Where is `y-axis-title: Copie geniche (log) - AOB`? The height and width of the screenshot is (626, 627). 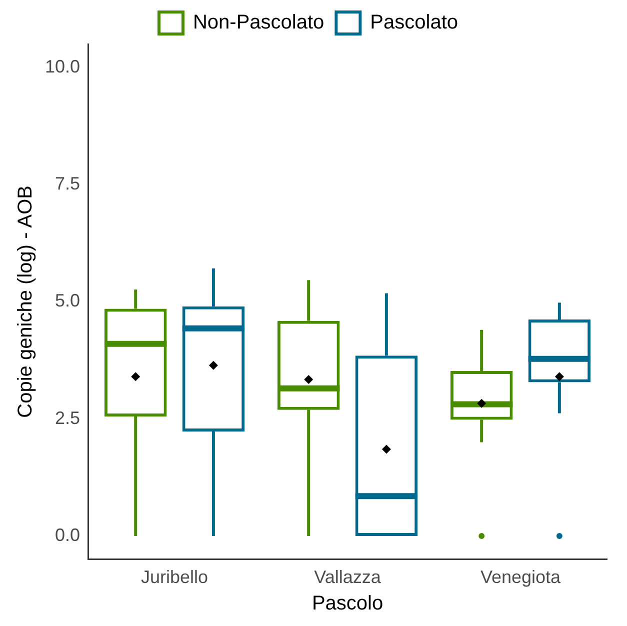
y-axis-title: Copie geniche (log) - AOB is located at coordinates (25, 302).